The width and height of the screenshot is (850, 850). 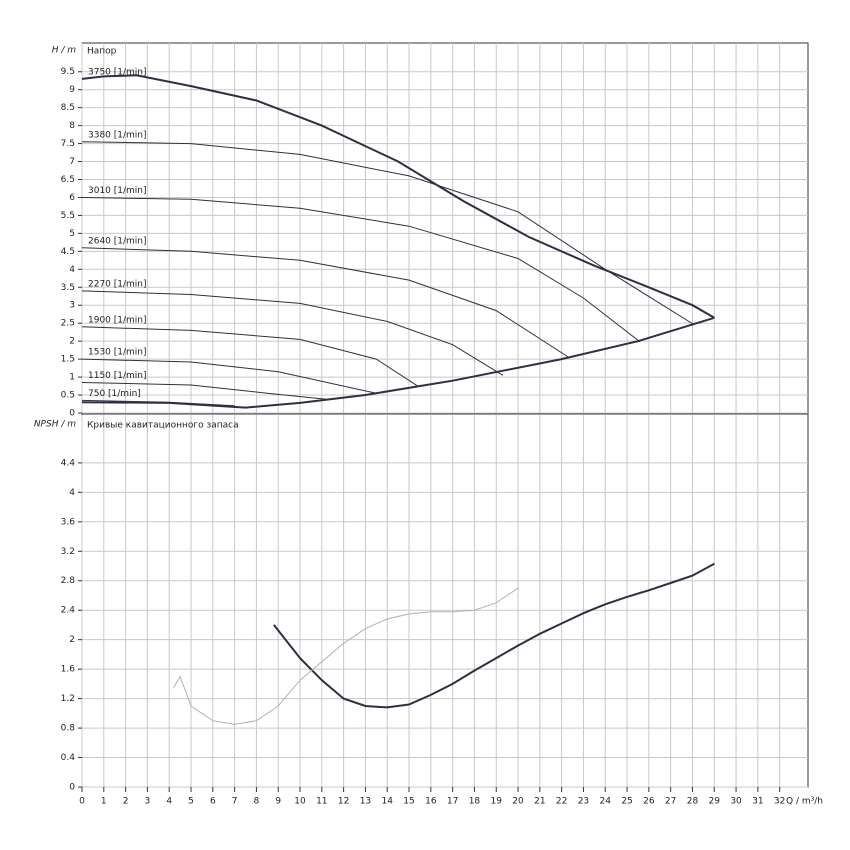 What do you see at coordinates (606, 802) in the screenshot?
I see `x-tick-label: 24` at bounding box center [606, 802].